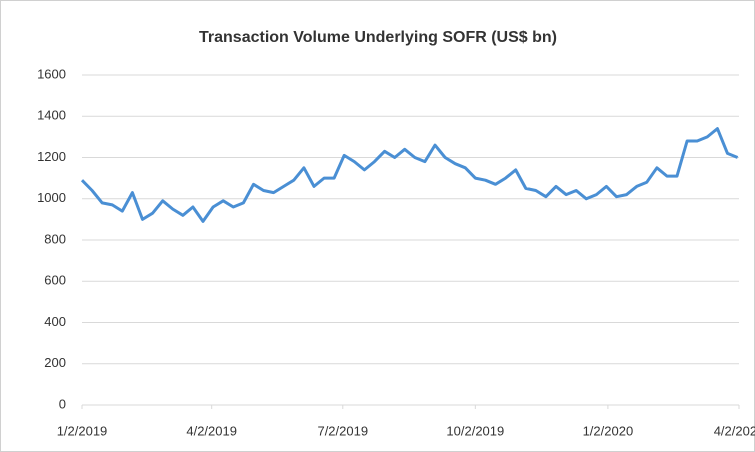 This screenshot has width=755, height=452. Describe the element at coordinates (51, 115) in the screenshot. I see `y-tick-label: 1400` at that location.